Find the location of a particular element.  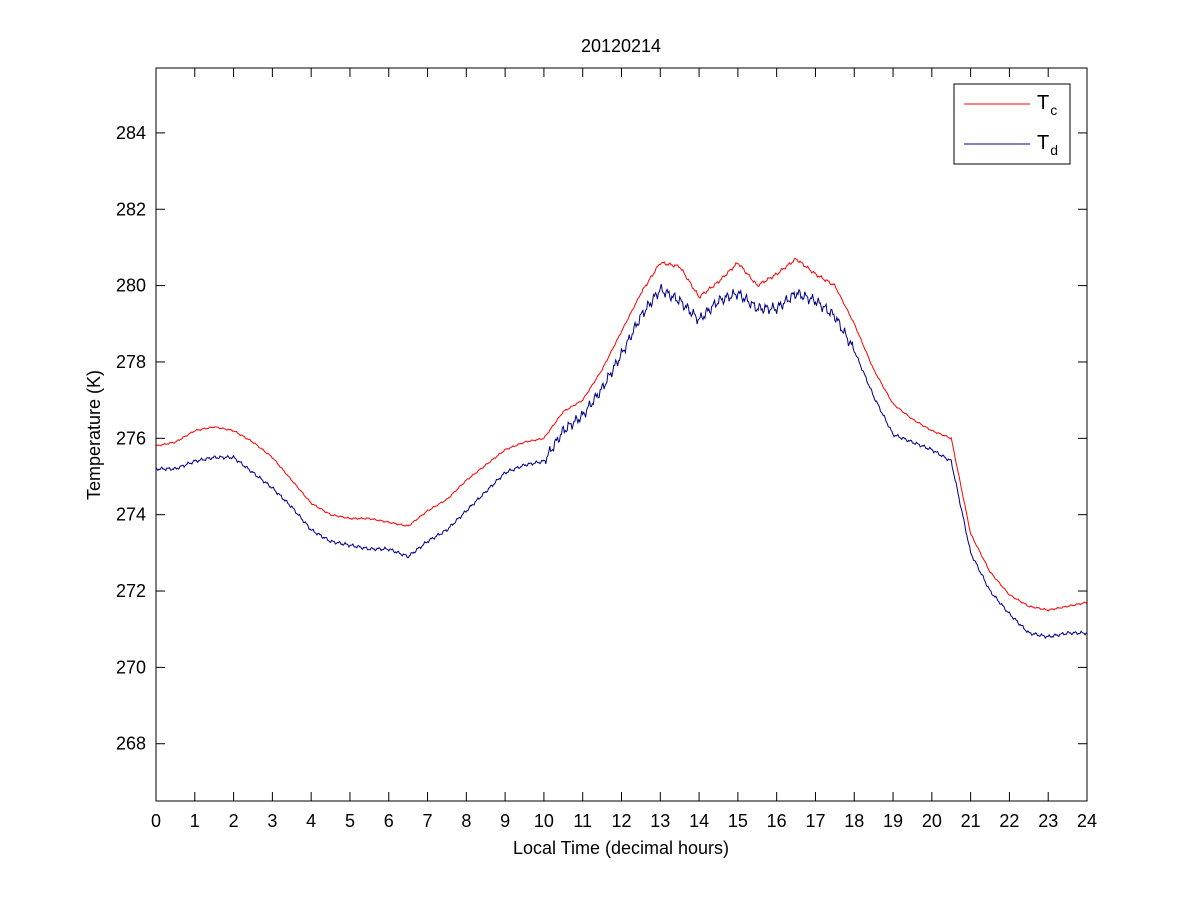

x-tick-label: 2 is located at coordinates (234, 821).